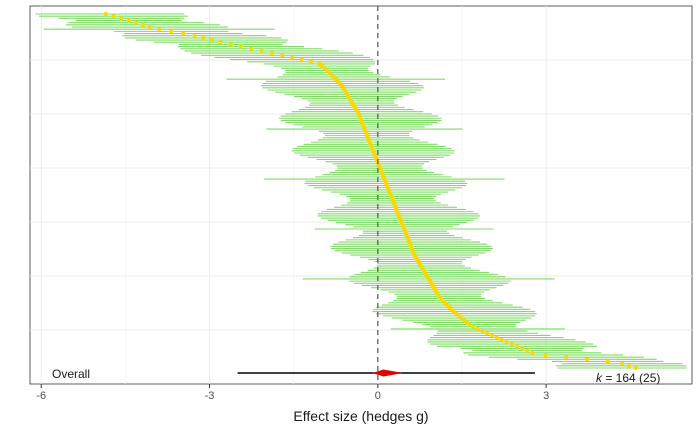 The height and width of the screenshot is (432, 700). What do you see at coordinates (388, 373) in the screenshot?
I see `overall-diamond` at bounding box center [388, 373].